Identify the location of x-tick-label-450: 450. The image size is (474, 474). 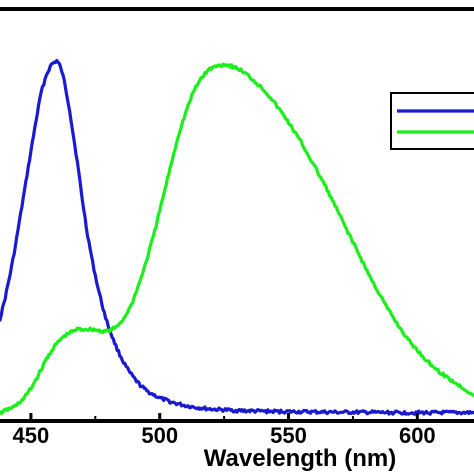
(31, 435).